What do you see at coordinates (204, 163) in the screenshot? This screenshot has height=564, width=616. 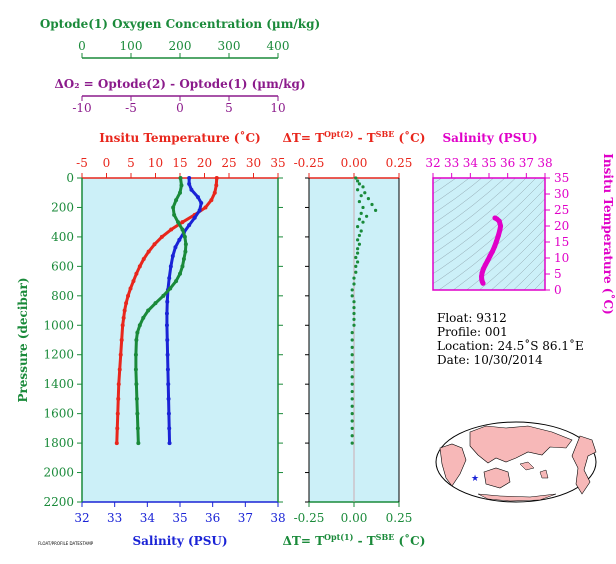 I see `temperature-tick-label: 20` at bounding box center [204, 163].